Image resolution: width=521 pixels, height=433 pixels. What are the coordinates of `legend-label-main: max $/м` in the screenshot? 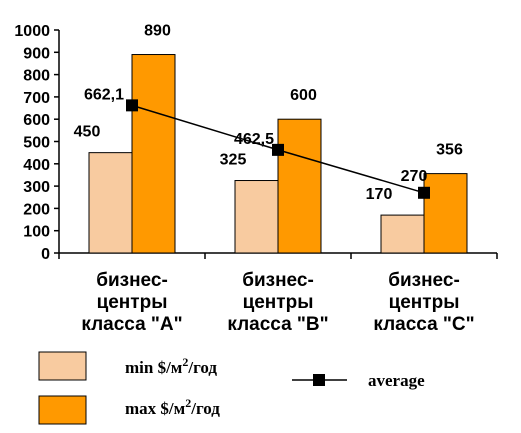 It's located at (155, 408).